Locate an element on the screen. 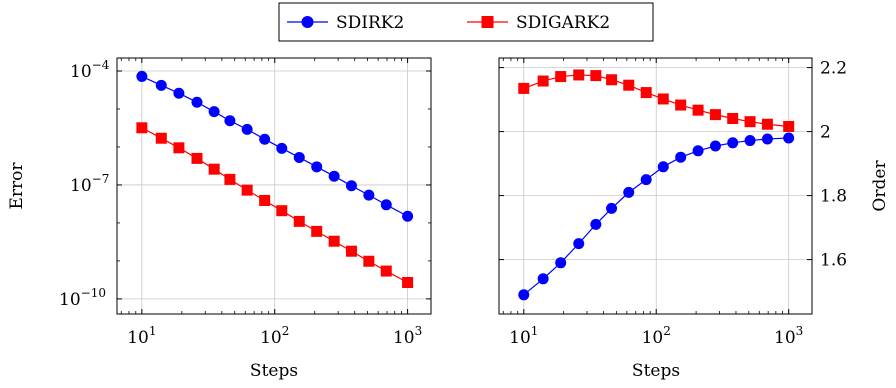 This screenshot has height=388, width=896. error-plot-ytick-exponent: −4 is located at coordinates (101, 65).